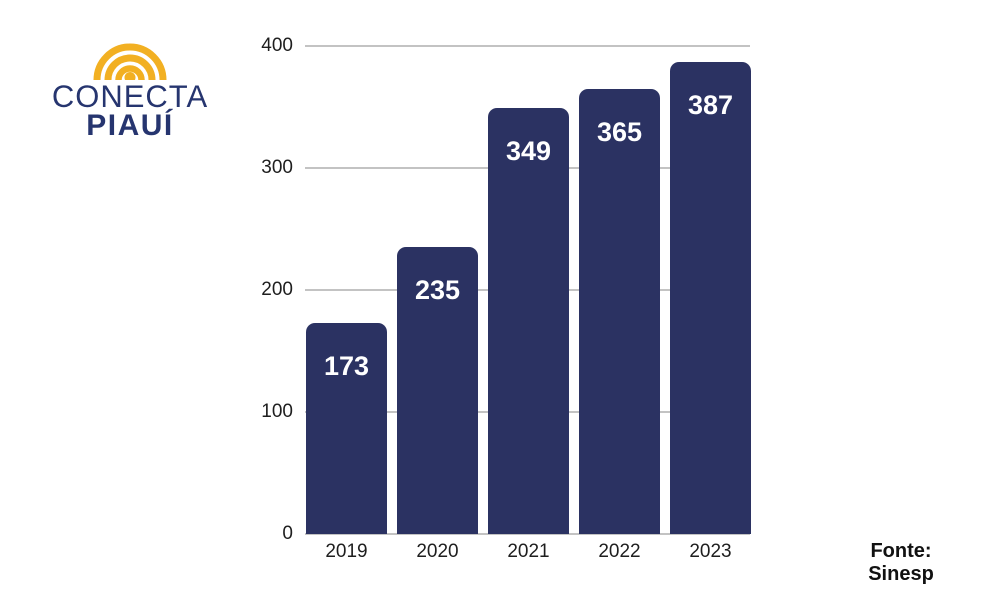 The image size is (1004, 590). I want to click on logo-text-piaui: PIAUÍ, so click(130, 125).